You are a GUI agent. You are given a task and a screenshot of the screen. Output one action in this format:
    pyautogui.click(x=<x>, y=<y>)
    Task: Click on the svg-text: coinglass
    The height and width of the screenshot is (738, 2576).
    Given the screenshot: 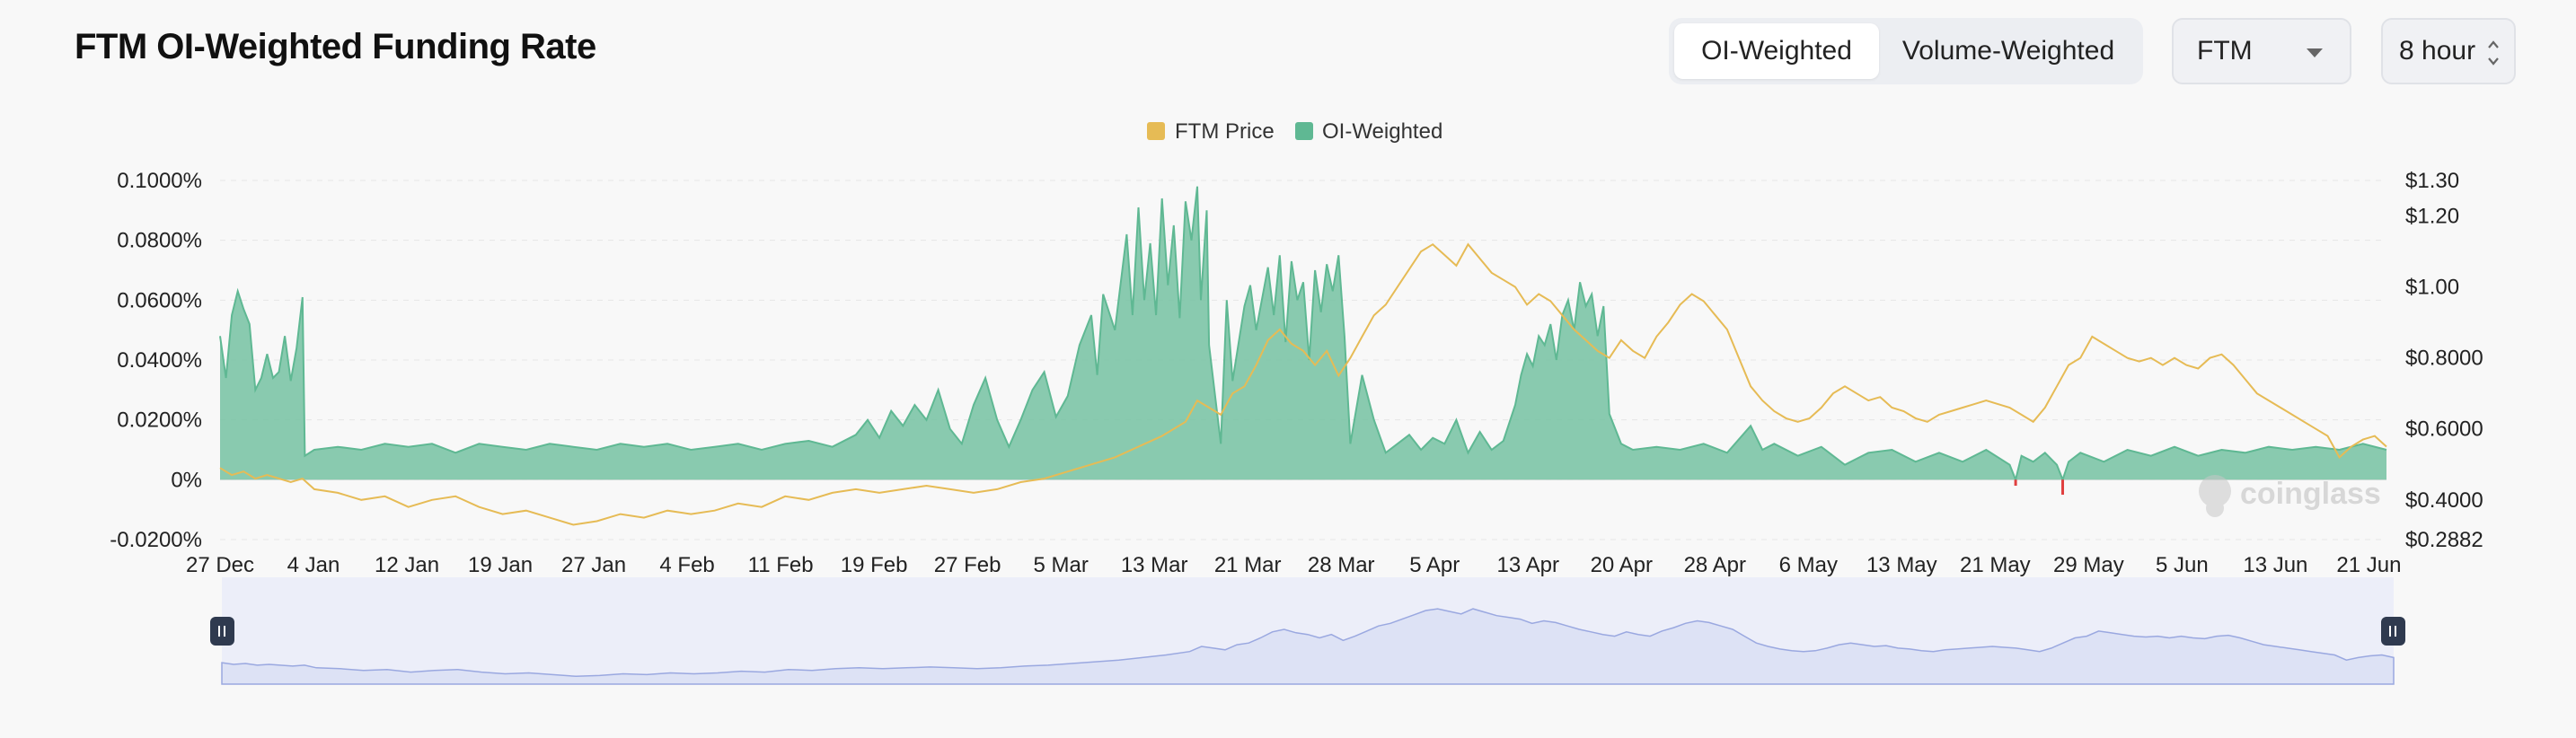 What is the action you would take?
    pyautogui.click(x=2310, y=494)
    